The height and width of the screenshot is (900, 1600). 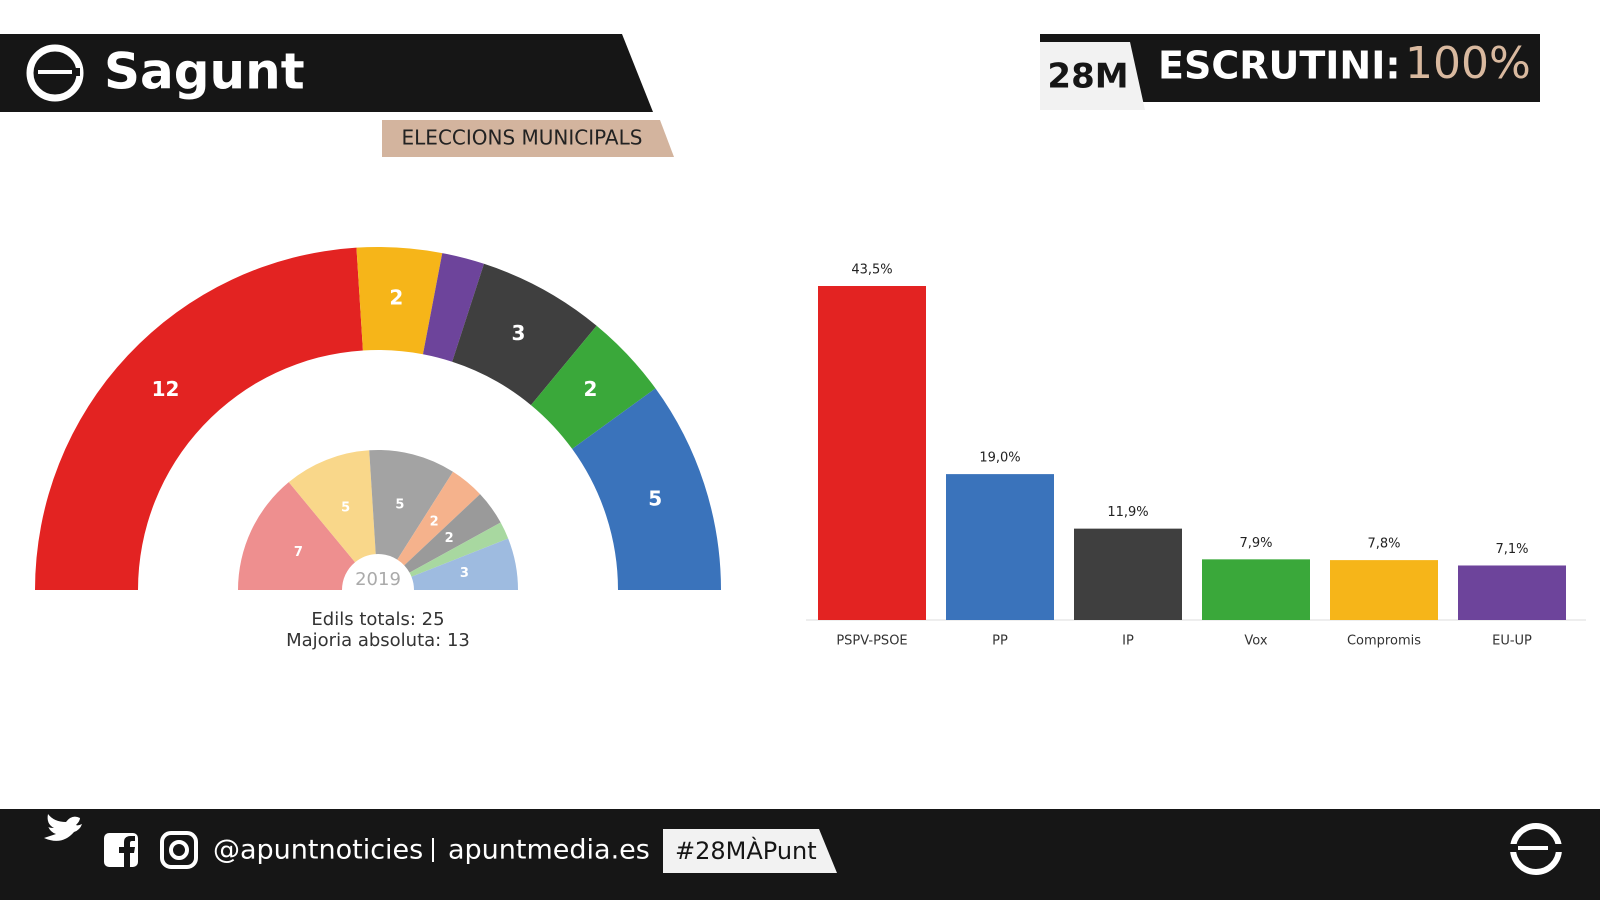 I want to click on seat-label: 7, so click(x=298, y=552).